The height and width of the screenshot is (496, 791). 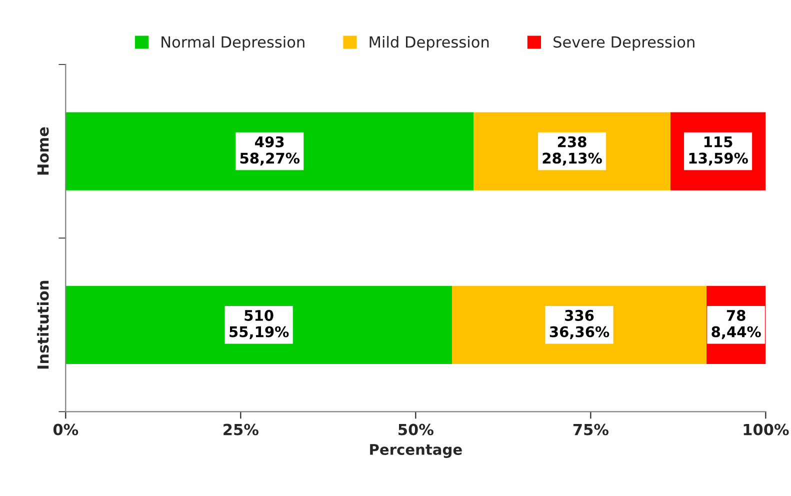 I want to click on legend-label: Normal Depression, so click(x=233, y=43).